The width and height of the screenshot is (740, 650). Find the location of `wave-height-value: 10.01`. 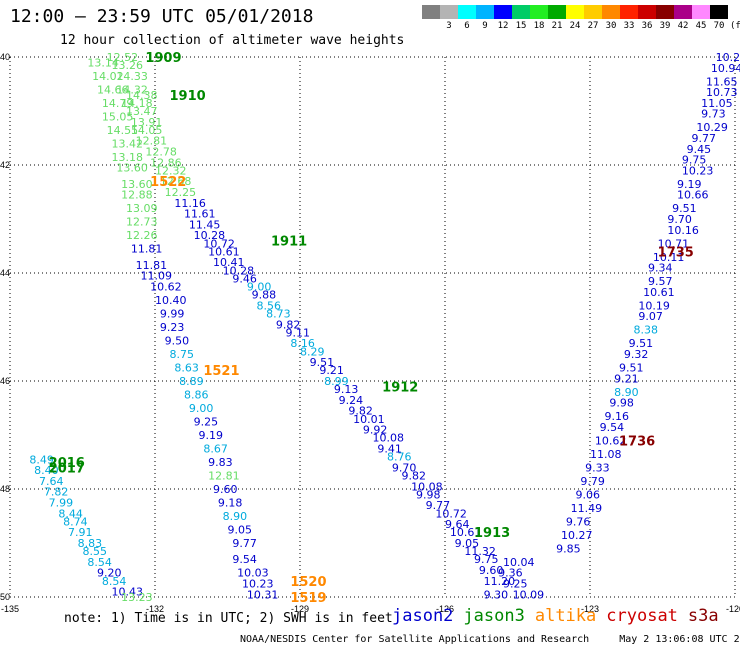

wave-height-value: 10.01 is located at coordinates (369, 419).